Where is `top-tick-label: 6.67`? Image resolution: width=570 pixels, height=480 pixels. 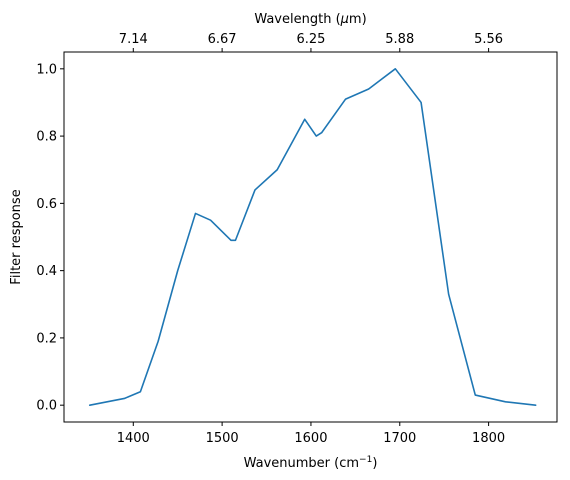 top-tick-label: 6.67 is located at coordinates (222, 39).